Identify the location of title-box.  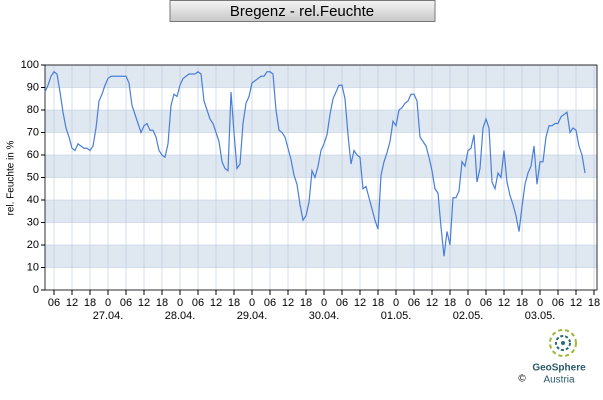
(302, 11).